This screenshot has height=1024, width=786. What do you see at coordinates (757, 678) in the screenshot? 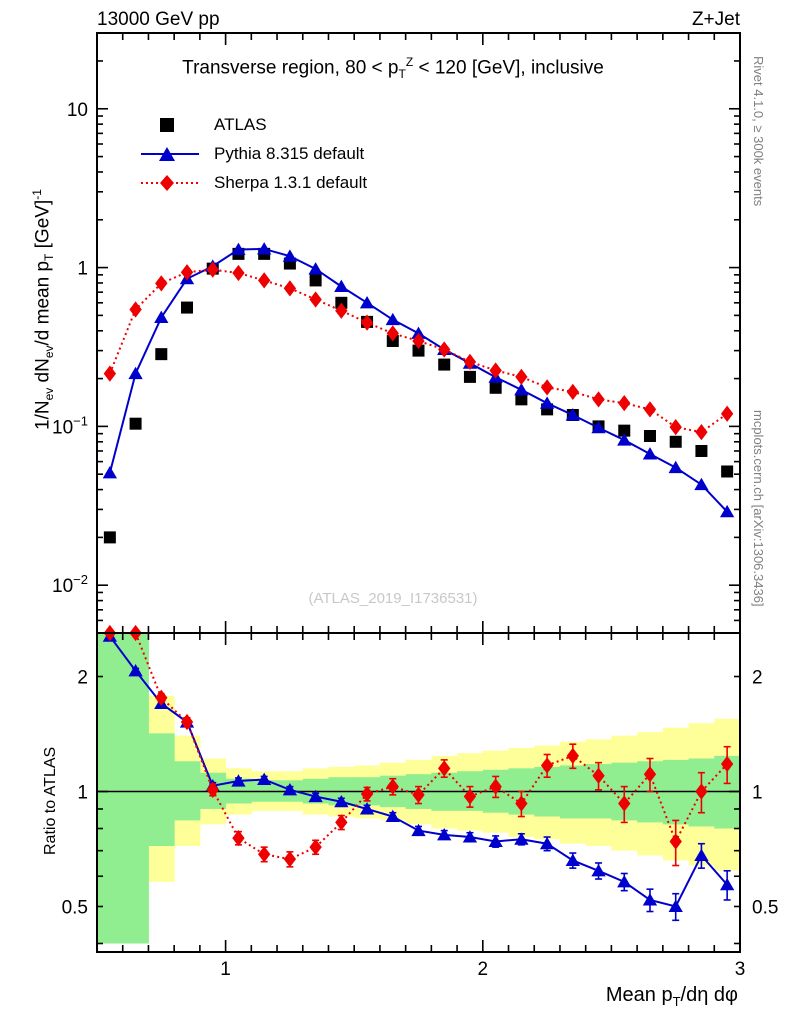
I see `y-tick-label-ratio-right: 2` at bounding box center [757, 678].